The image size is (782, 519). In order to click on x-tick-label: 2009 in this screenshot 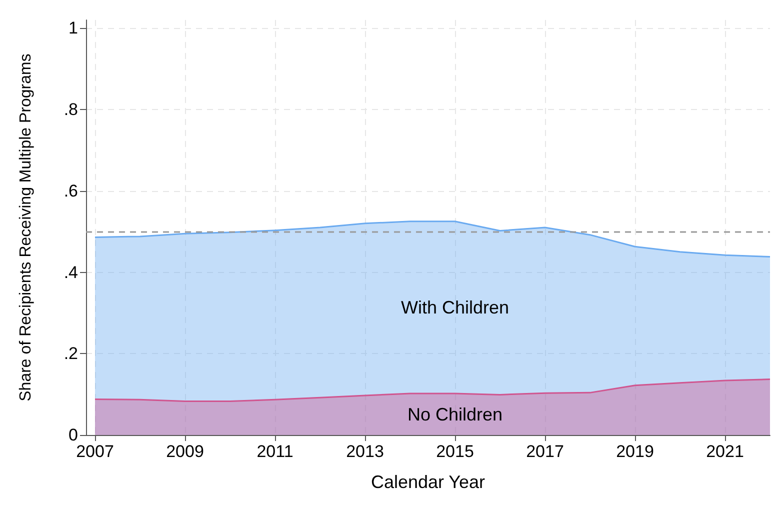, I will do `click(185, 451)`.